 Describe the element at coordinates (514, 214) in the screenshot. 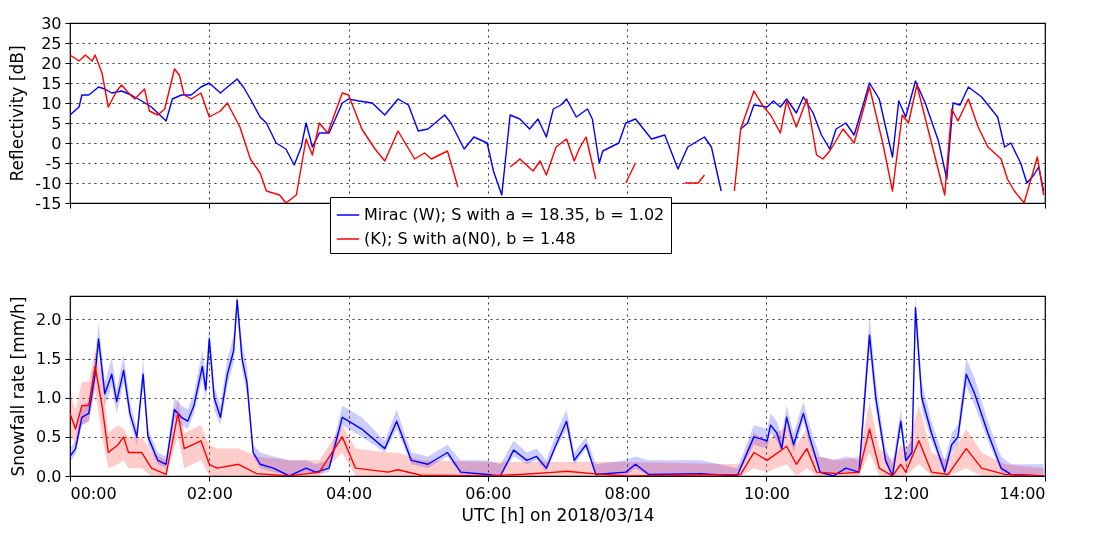

I see `legend-label: Mirac (W); S with a = 18.35, b = 1.02` at that location.